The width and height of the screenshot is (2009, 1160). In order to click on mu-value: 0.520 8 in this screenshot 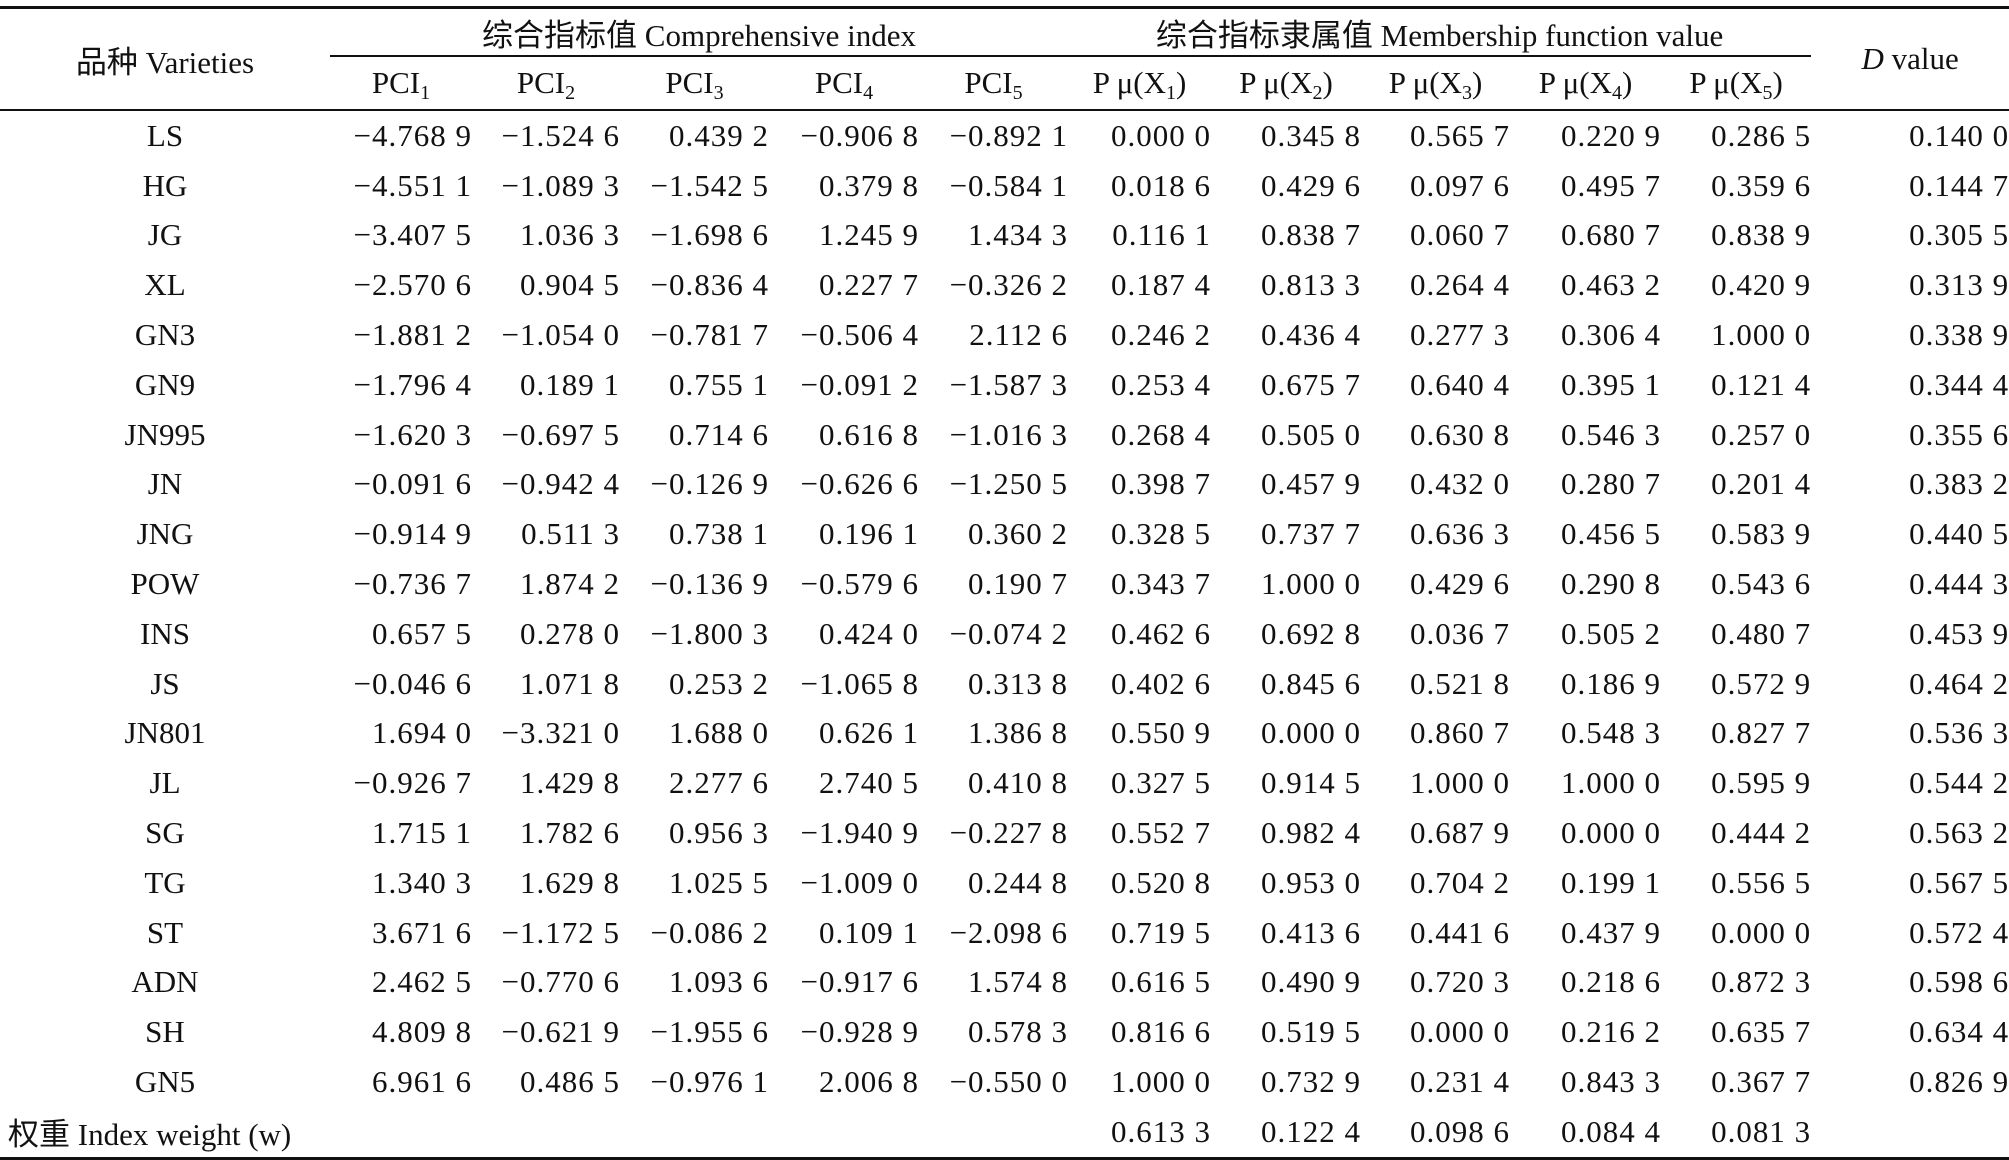, I will do `click(1161, 882)`.